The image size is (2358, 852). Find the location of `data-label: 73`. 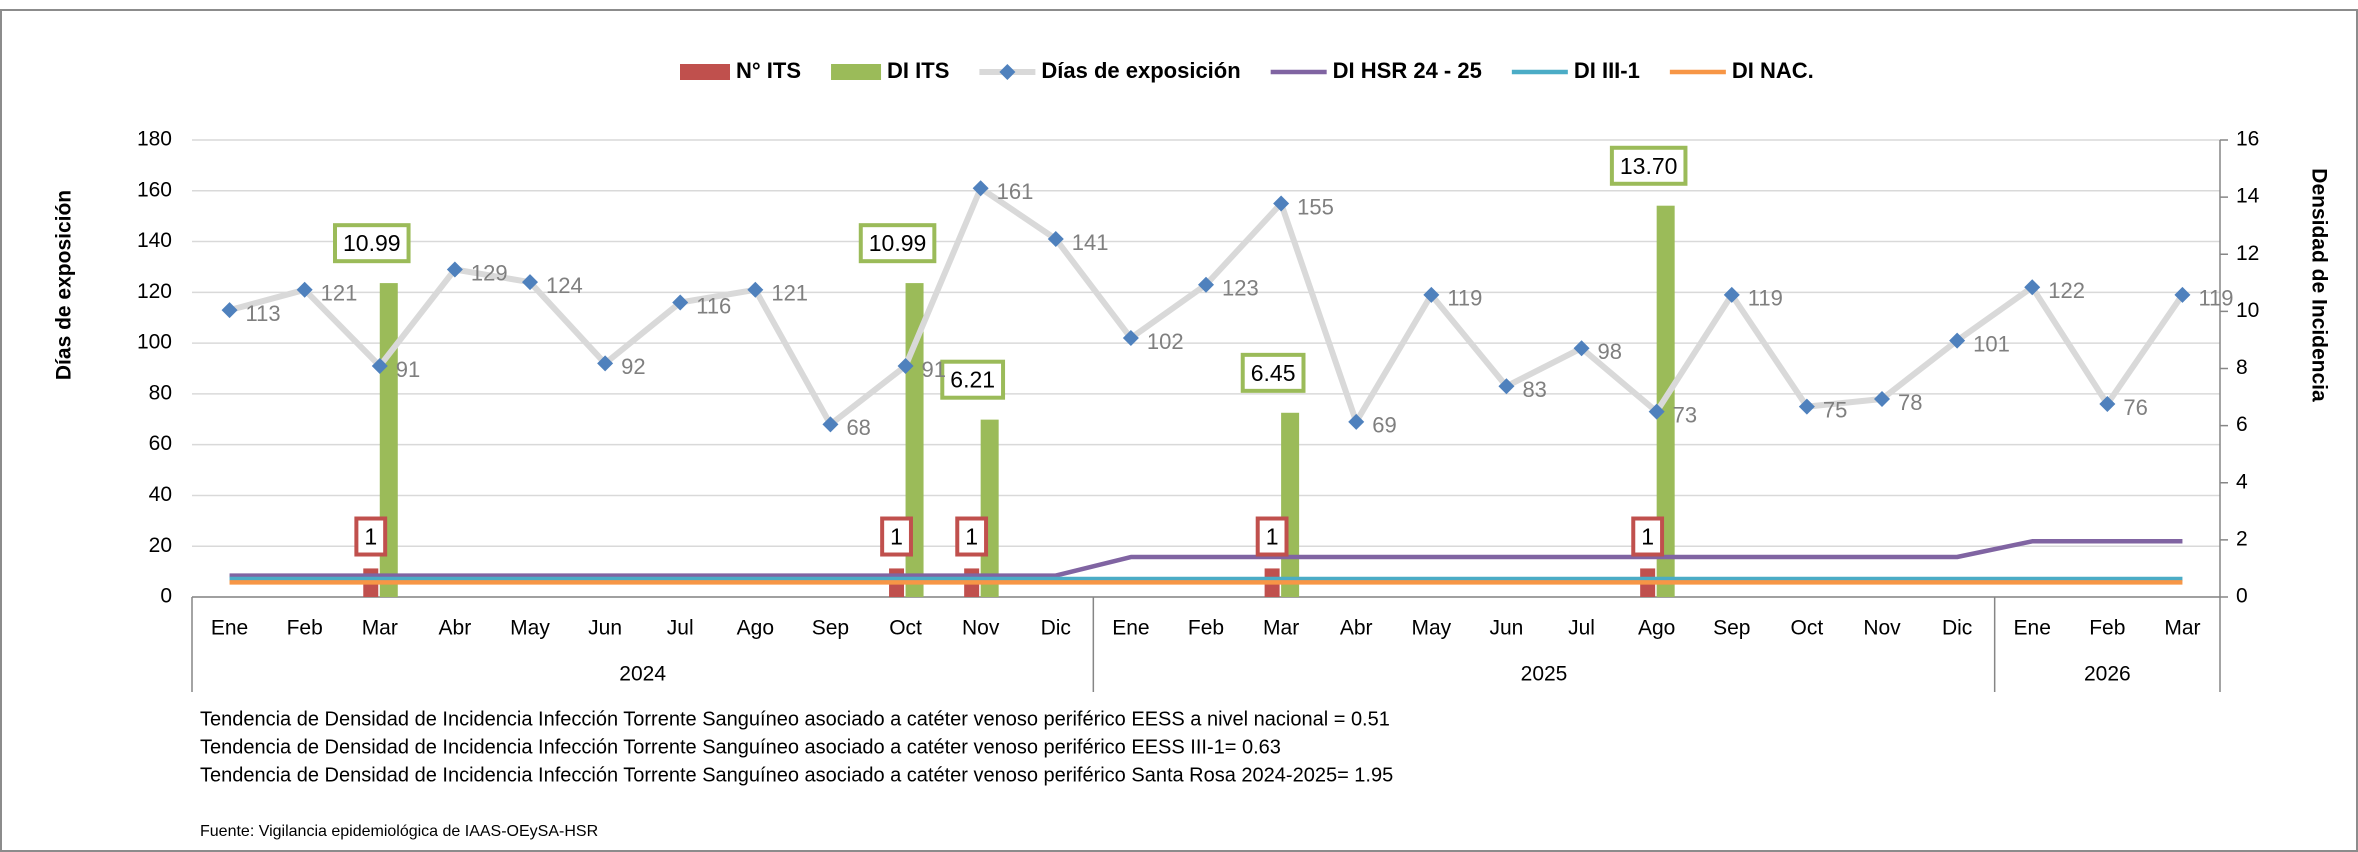

data-label: 73 is located at coordinates (1685, 414).